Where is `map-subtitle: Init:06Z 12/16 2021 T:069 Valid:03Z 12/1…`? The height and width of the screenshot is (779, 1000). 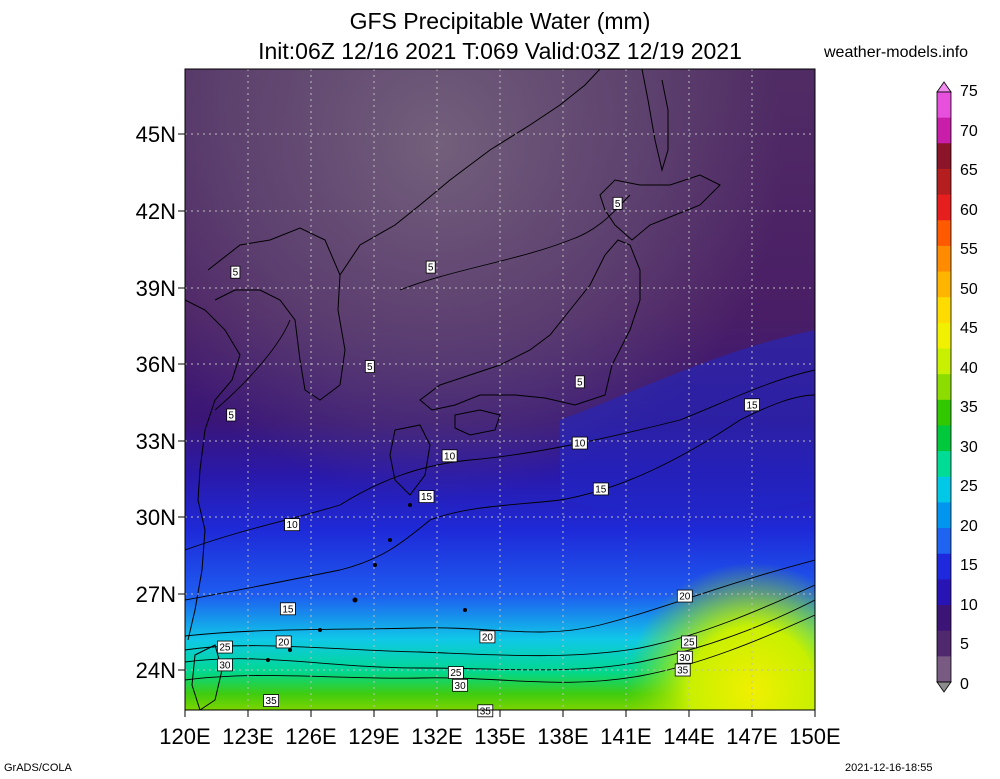
map-subtitle: Init:06Z 12/16 2021 T:069 Valid:03Z 12/1… is located at coordinates (500, 51).